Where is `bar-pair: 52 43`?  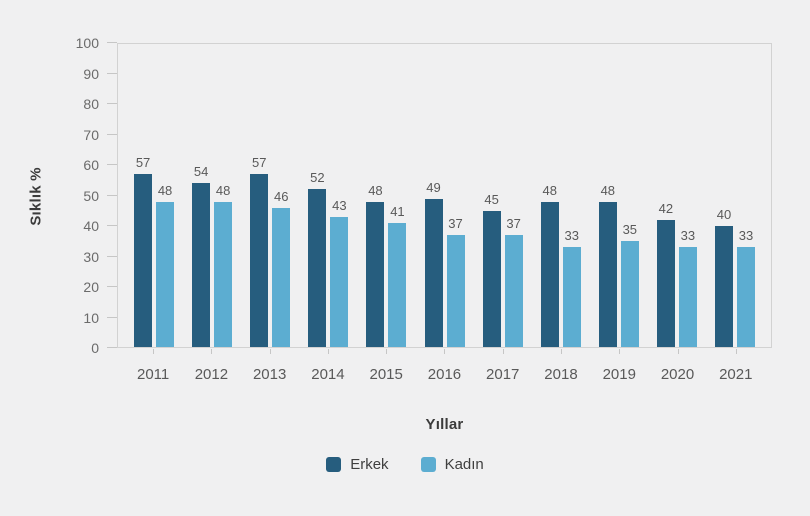
bar-pair: 52 43 is located at coordinates (328, 195).